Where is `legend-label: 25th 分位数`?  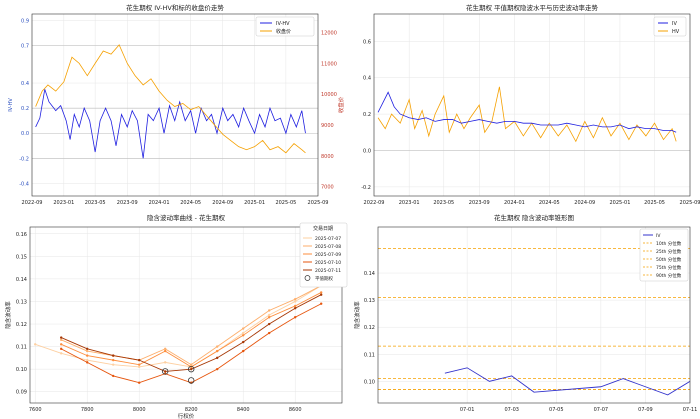
legend-label: 25th 分位数 is located at coordinates (669, 251).